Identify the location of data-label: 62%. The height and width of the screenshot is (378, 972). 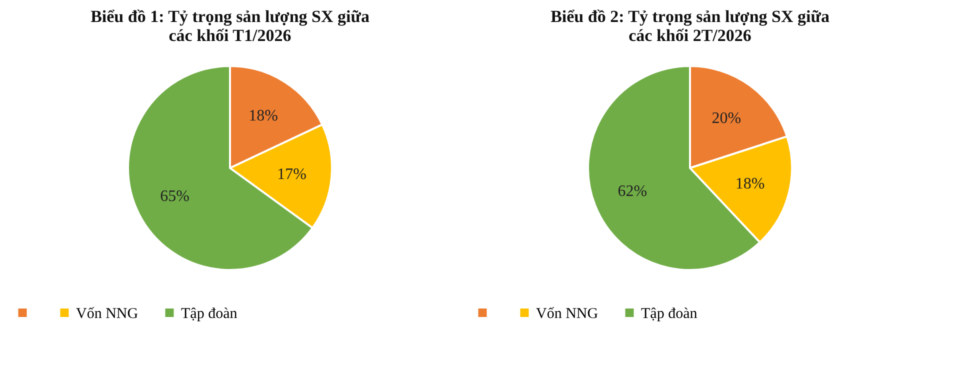
(633, 191).